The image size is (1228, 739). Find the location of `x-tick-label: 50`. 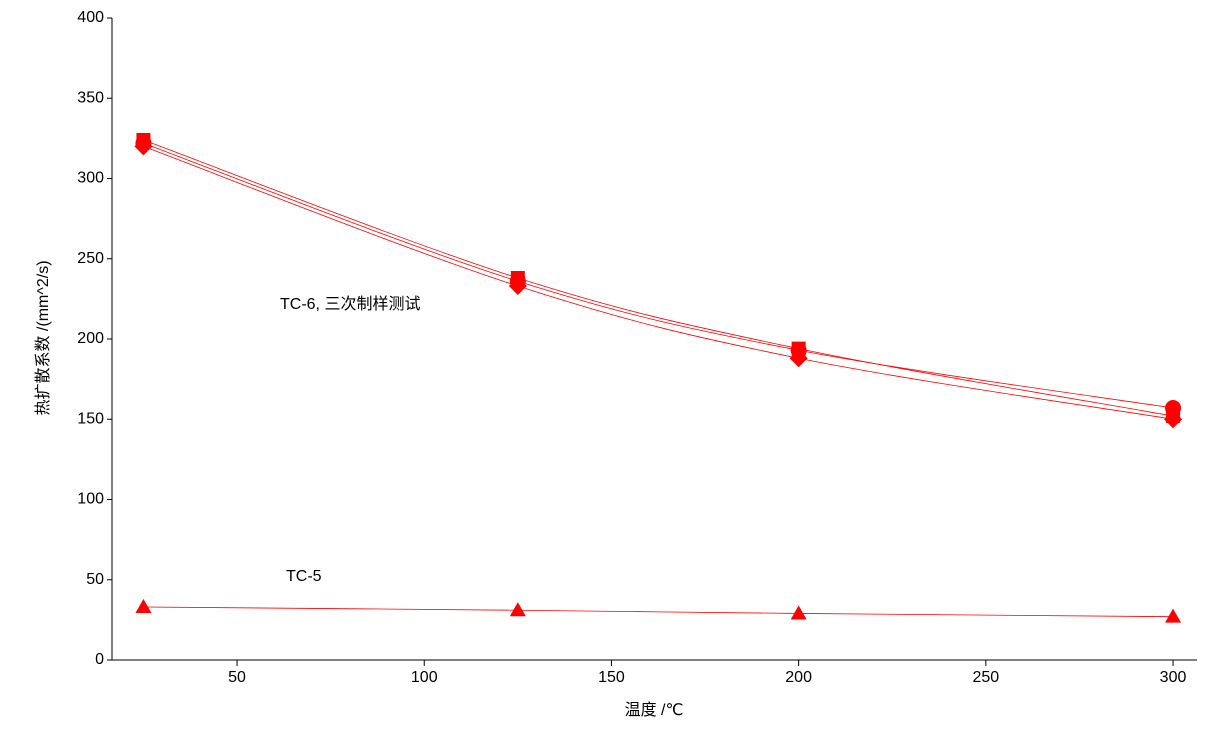

x-tick-label: 50 is located at coordinates (237, 677).